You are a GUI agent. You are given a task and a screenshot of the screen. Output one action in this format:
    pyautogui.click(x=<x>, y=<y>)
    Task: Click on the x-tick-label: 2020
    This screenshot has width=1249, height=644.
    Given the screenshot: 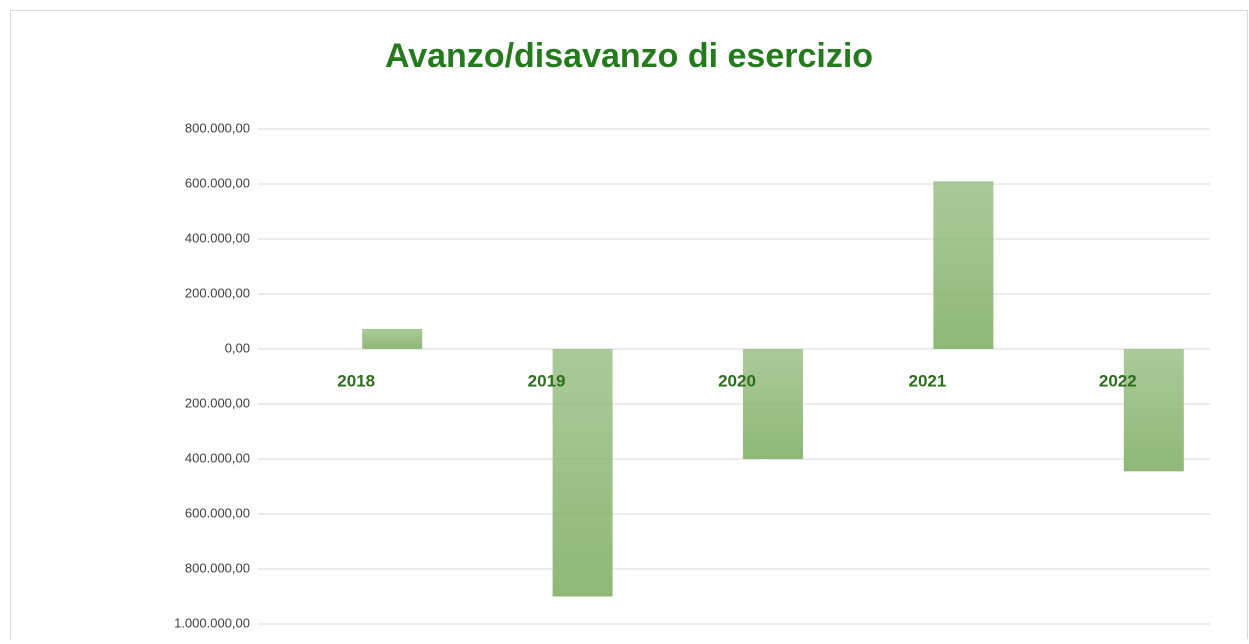 What is the action you would take?
    pyautogui.click(x=737, y=380)
    